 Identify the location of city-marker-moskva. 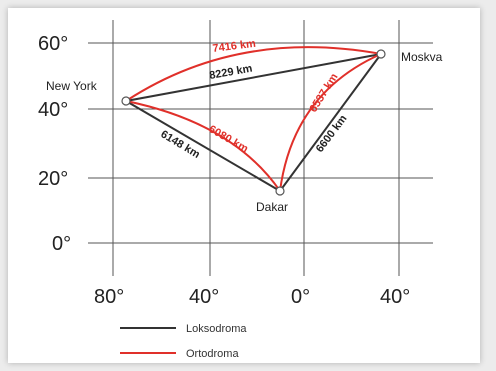
(381, 54).